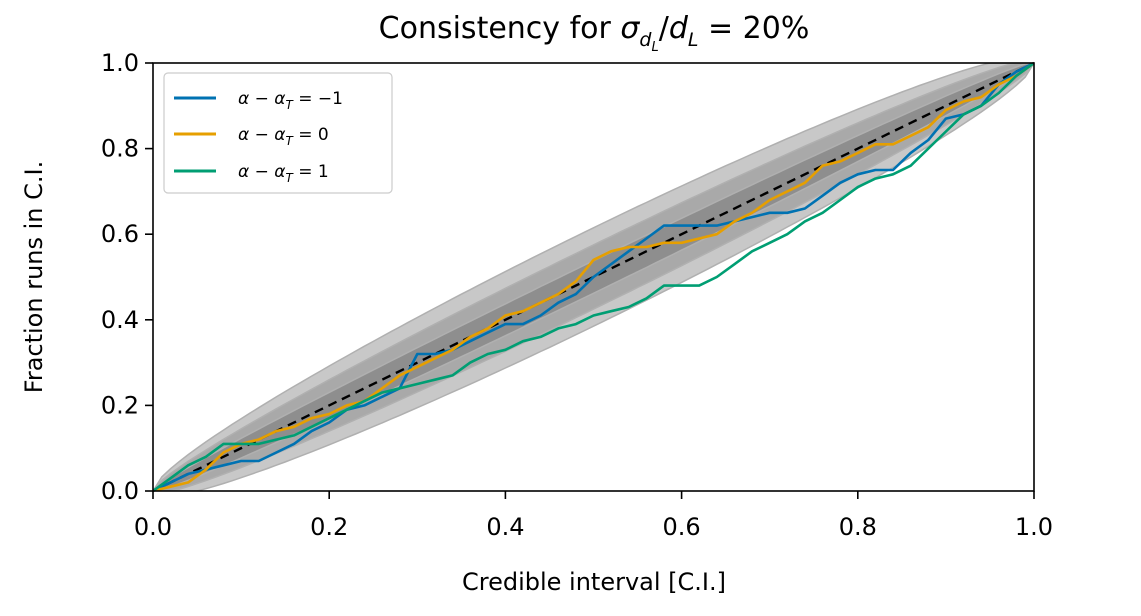 The height and width of the screenshot is (616, 1141). Describe the element at coordinates (34, 277) in the screenshot. I see `y-axis-label: Fraction runs in C.I.` at that location.